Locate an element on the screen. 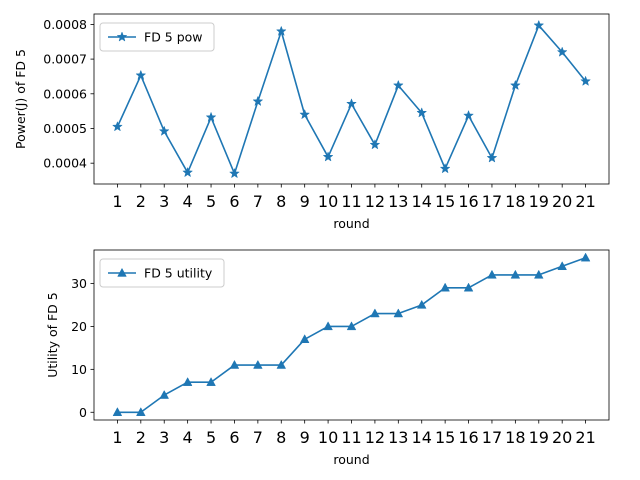 The image size is (640, 480). power-x-tick-label: 13 is located at coordinates (398, 201).